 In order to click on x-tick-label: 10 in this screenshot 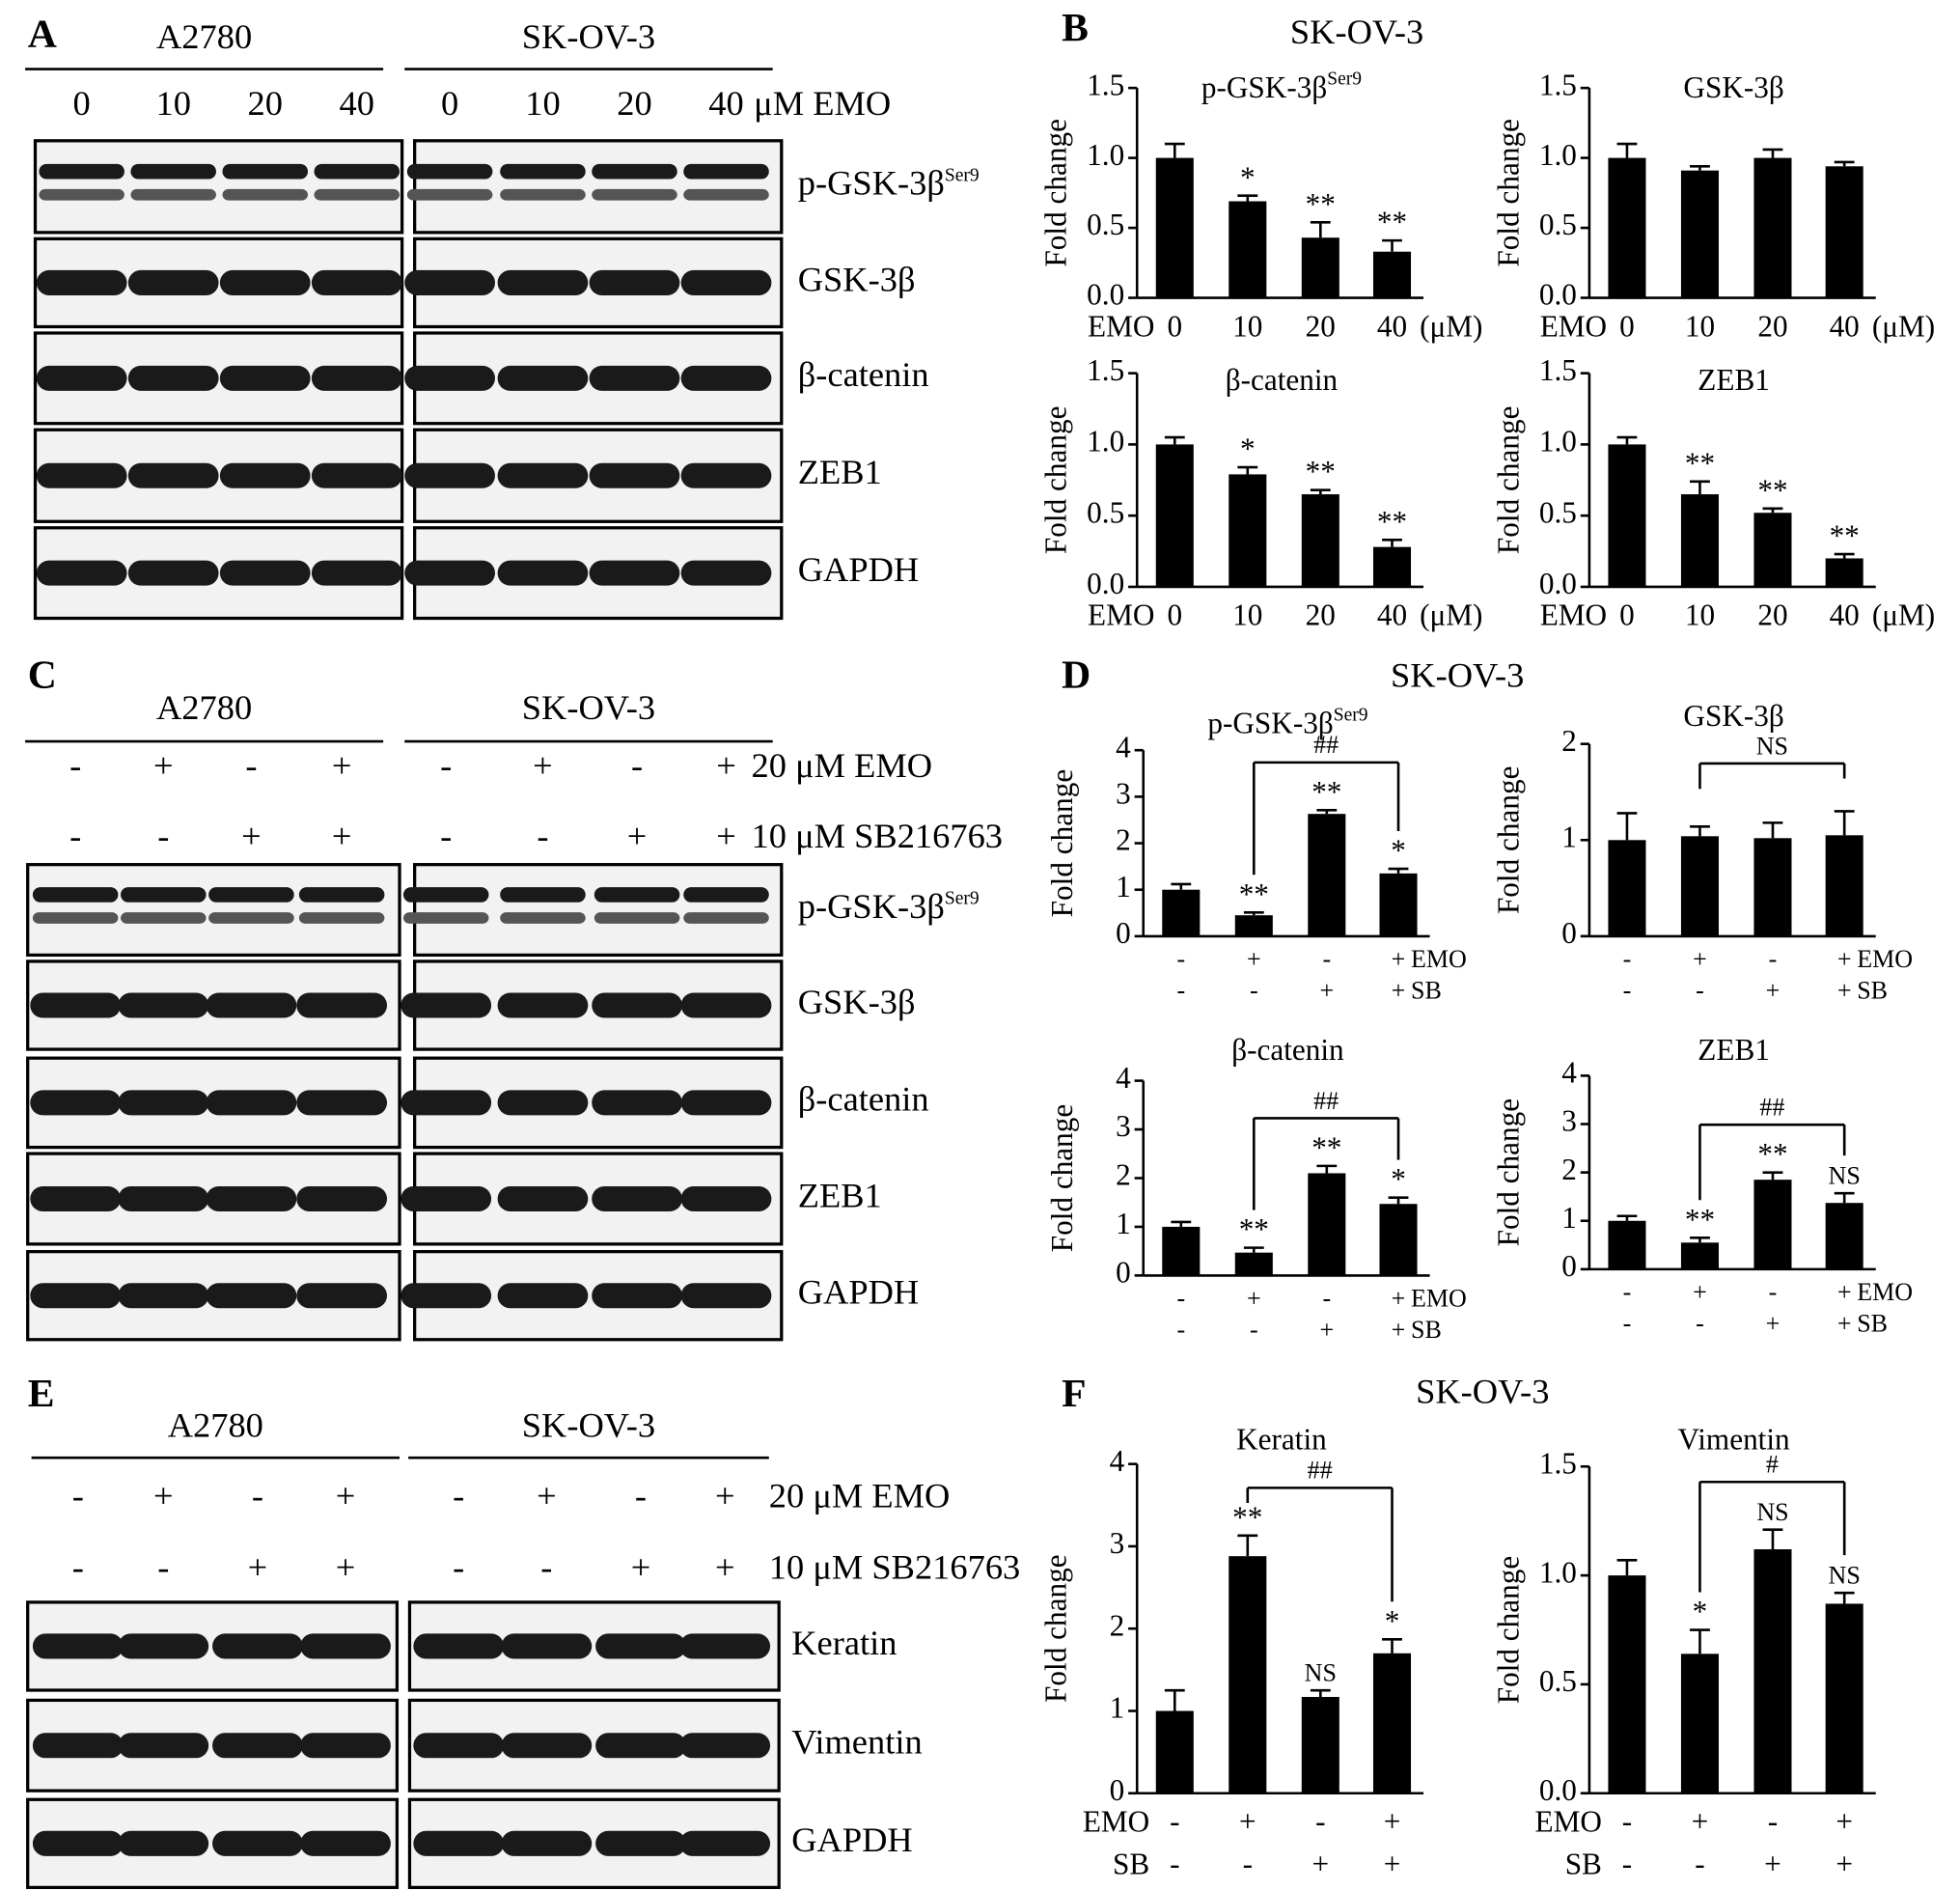, I will do `click(1247, 326)`.